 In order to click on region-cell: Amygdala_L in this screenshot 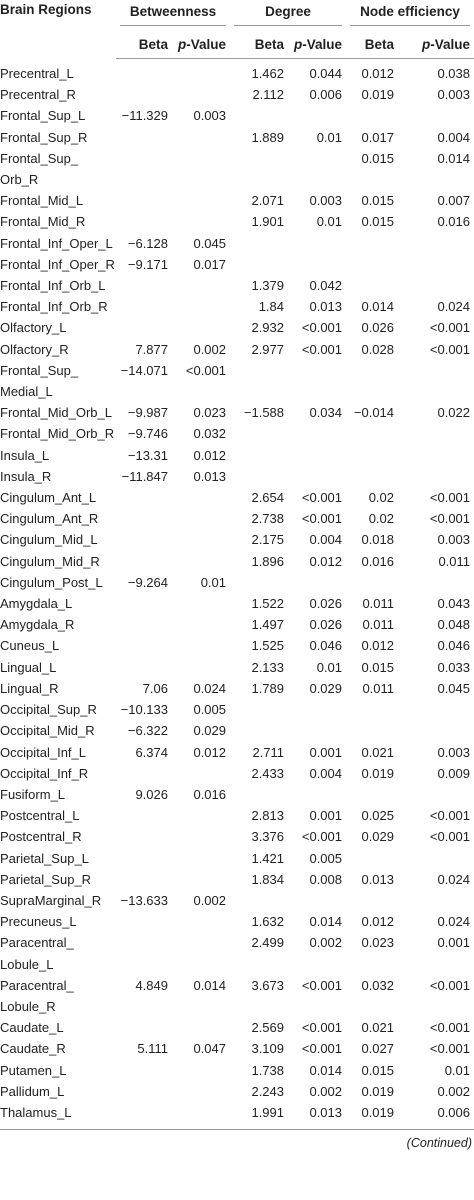, I will do `click(36, 604)`.